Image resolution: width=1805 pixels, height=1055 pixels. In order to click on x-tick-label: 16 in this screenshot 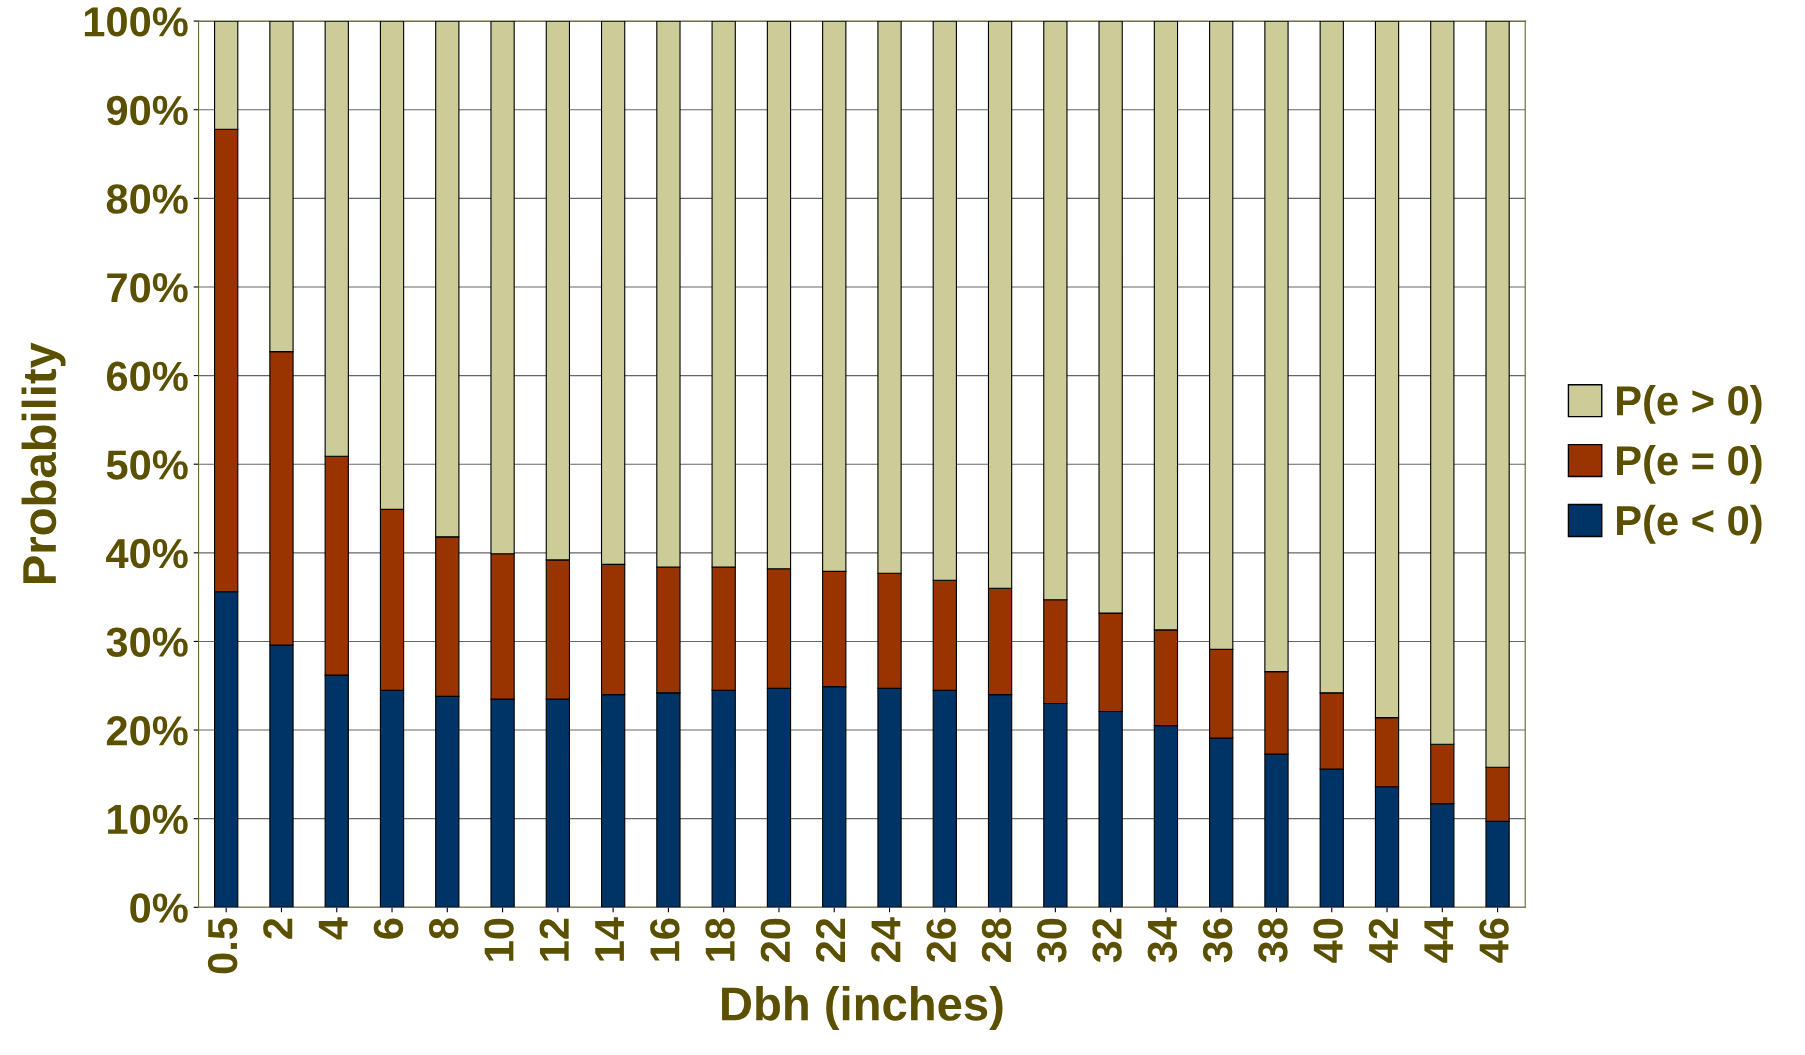, I will do `click(665, 939)`.